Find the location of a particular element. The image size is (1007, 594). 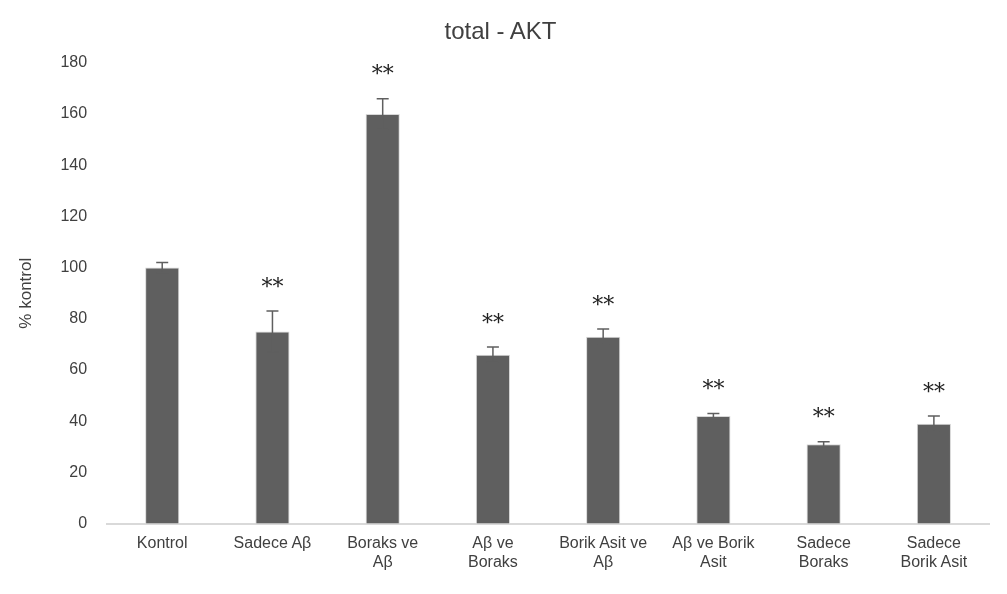

y-tick-label: 20 is located at coordinates (78, 471).